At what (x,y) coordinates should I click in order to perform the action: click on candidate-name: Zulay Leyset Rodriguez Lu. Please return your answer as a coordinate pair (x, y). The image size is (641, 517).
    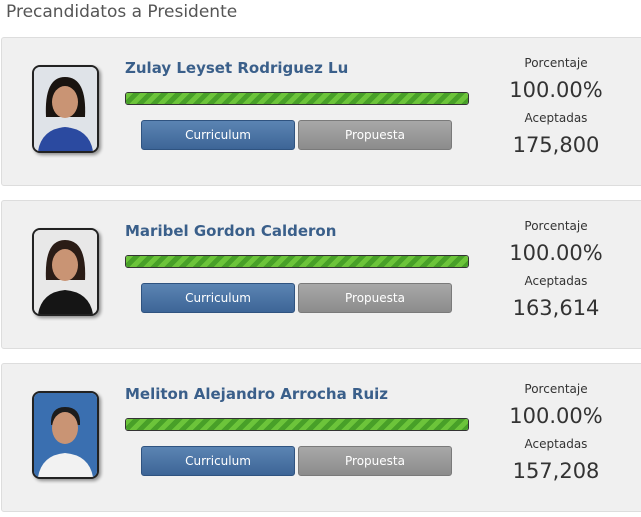
    Looking at the image, I should click on (237, 68).